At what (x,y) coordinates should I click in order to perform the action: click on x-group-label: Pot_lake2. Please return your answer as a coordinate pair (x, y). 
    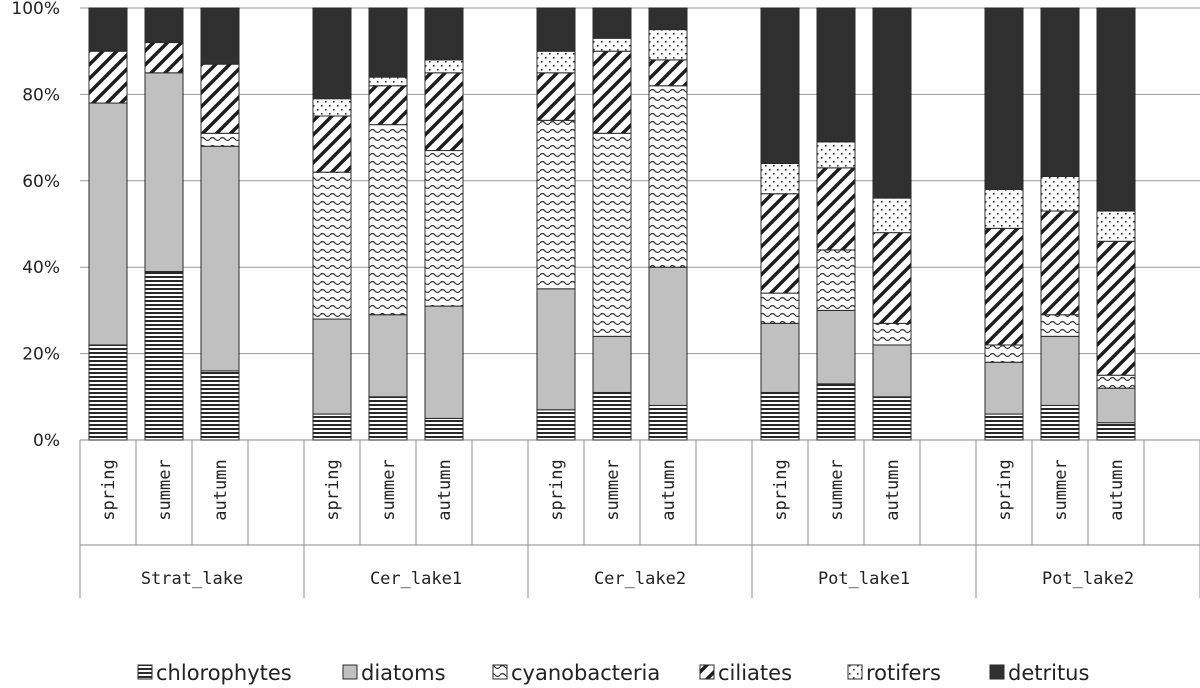
    Looking at the image, I should click on (1088, 579).